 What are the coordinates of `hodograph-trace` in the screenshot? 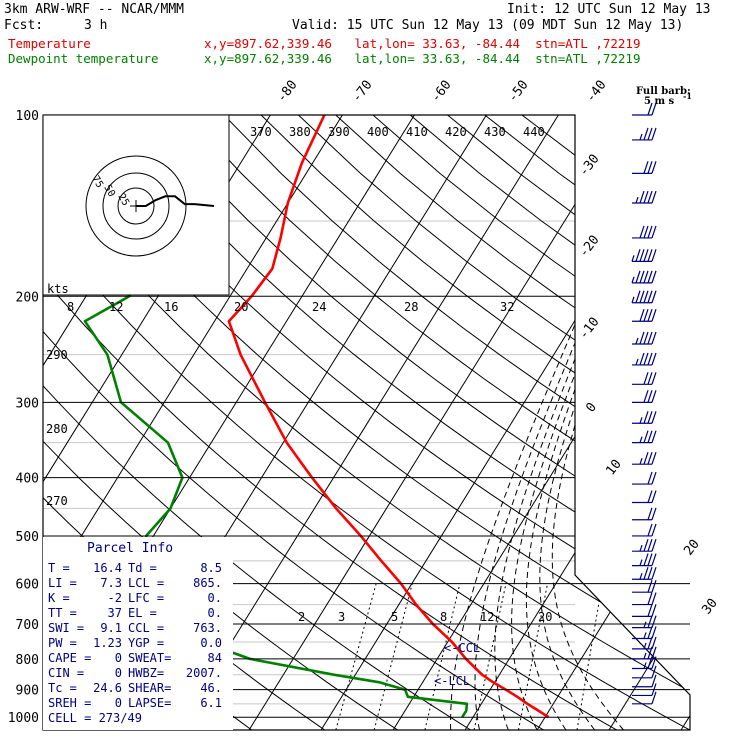 It's located at (175, 201).